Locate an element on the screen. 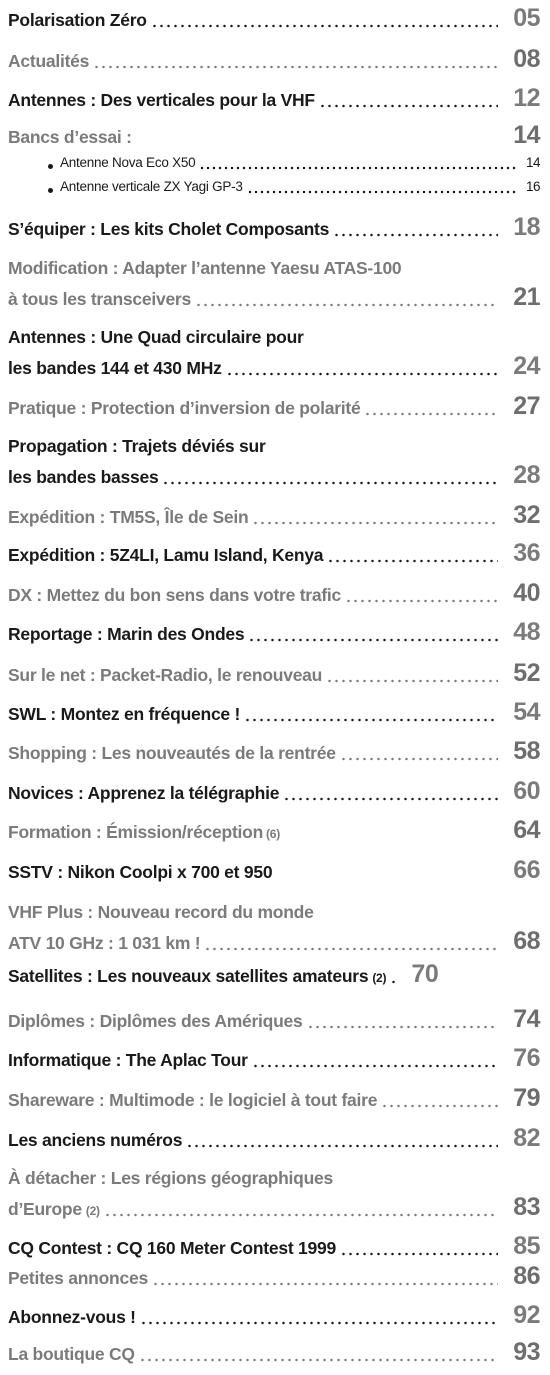  page-number: 70 is located at coordinates (425, 974).